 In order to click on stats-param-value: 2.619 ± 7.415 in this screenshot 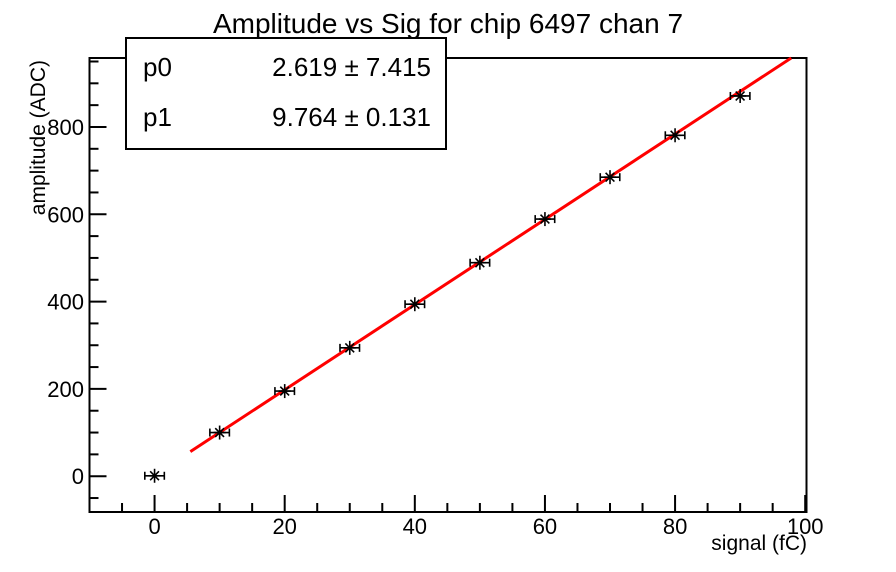, I will do `click(351, 67)`.